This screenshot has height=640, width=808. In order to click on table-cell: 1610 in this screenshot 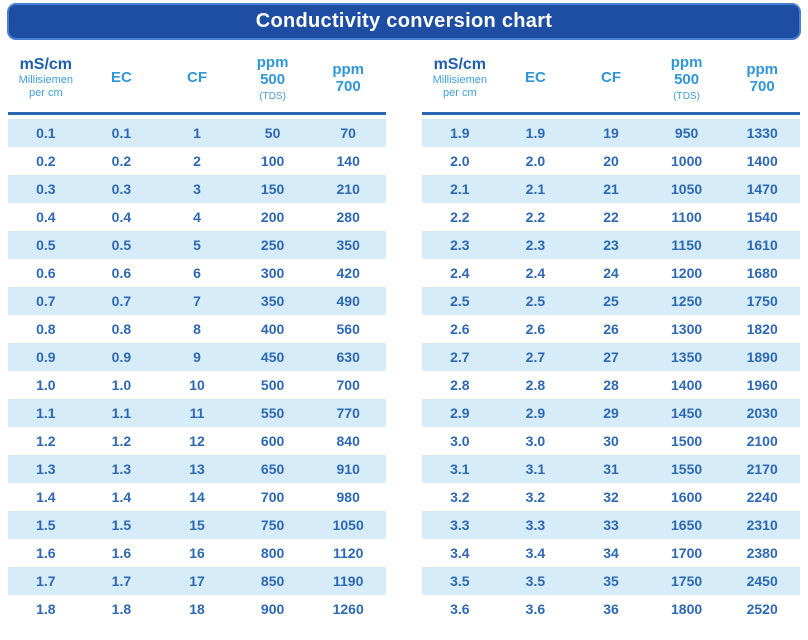, I will do `click(762, 245)`.